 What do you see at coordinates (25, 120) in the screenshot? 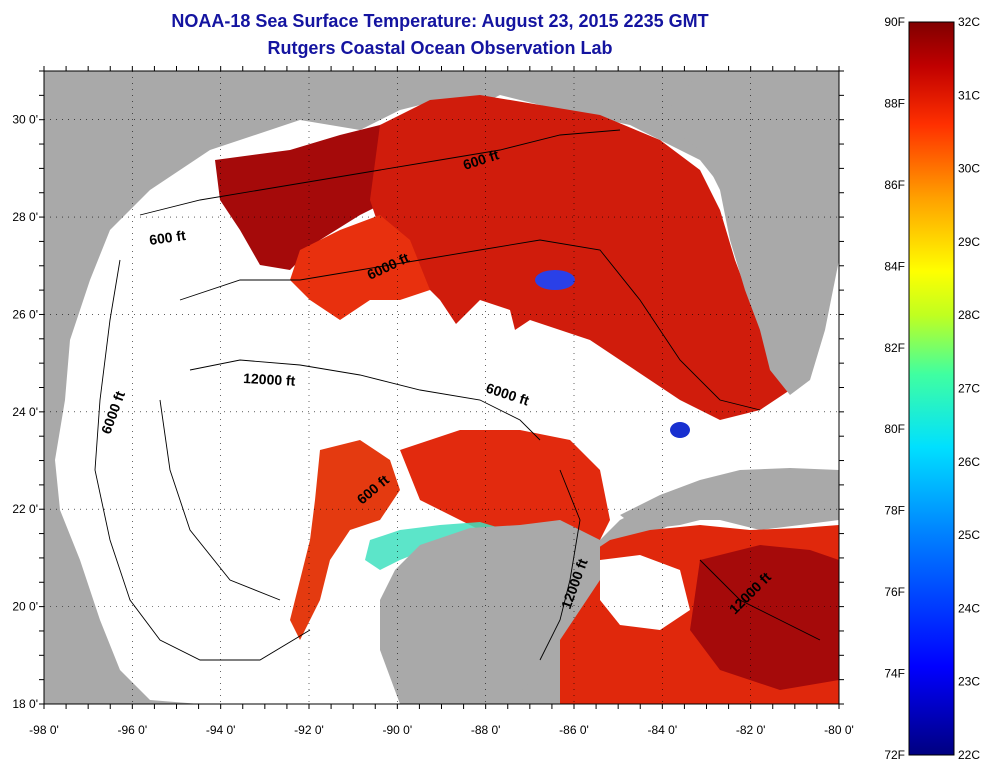
I see `y-tick-label: 30 0'` at bounding box center [25, 120].